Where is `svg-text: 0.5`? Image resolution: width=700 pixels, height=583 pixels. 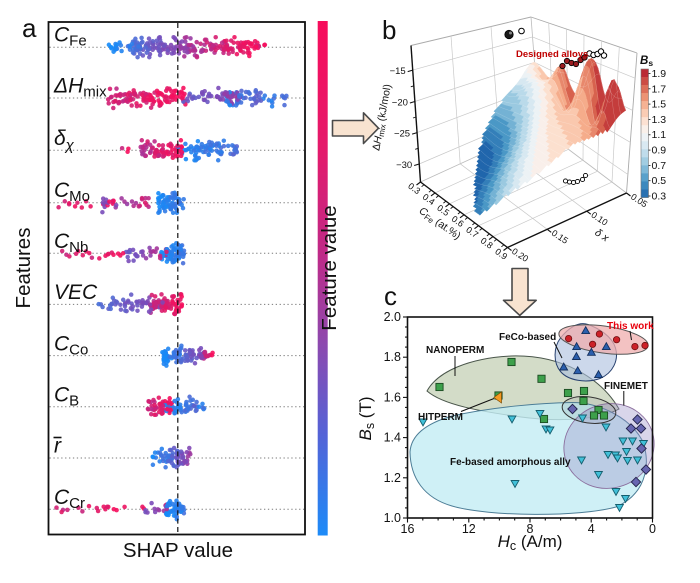 svg-text: 0.5 is located at coordinates (659, 181).